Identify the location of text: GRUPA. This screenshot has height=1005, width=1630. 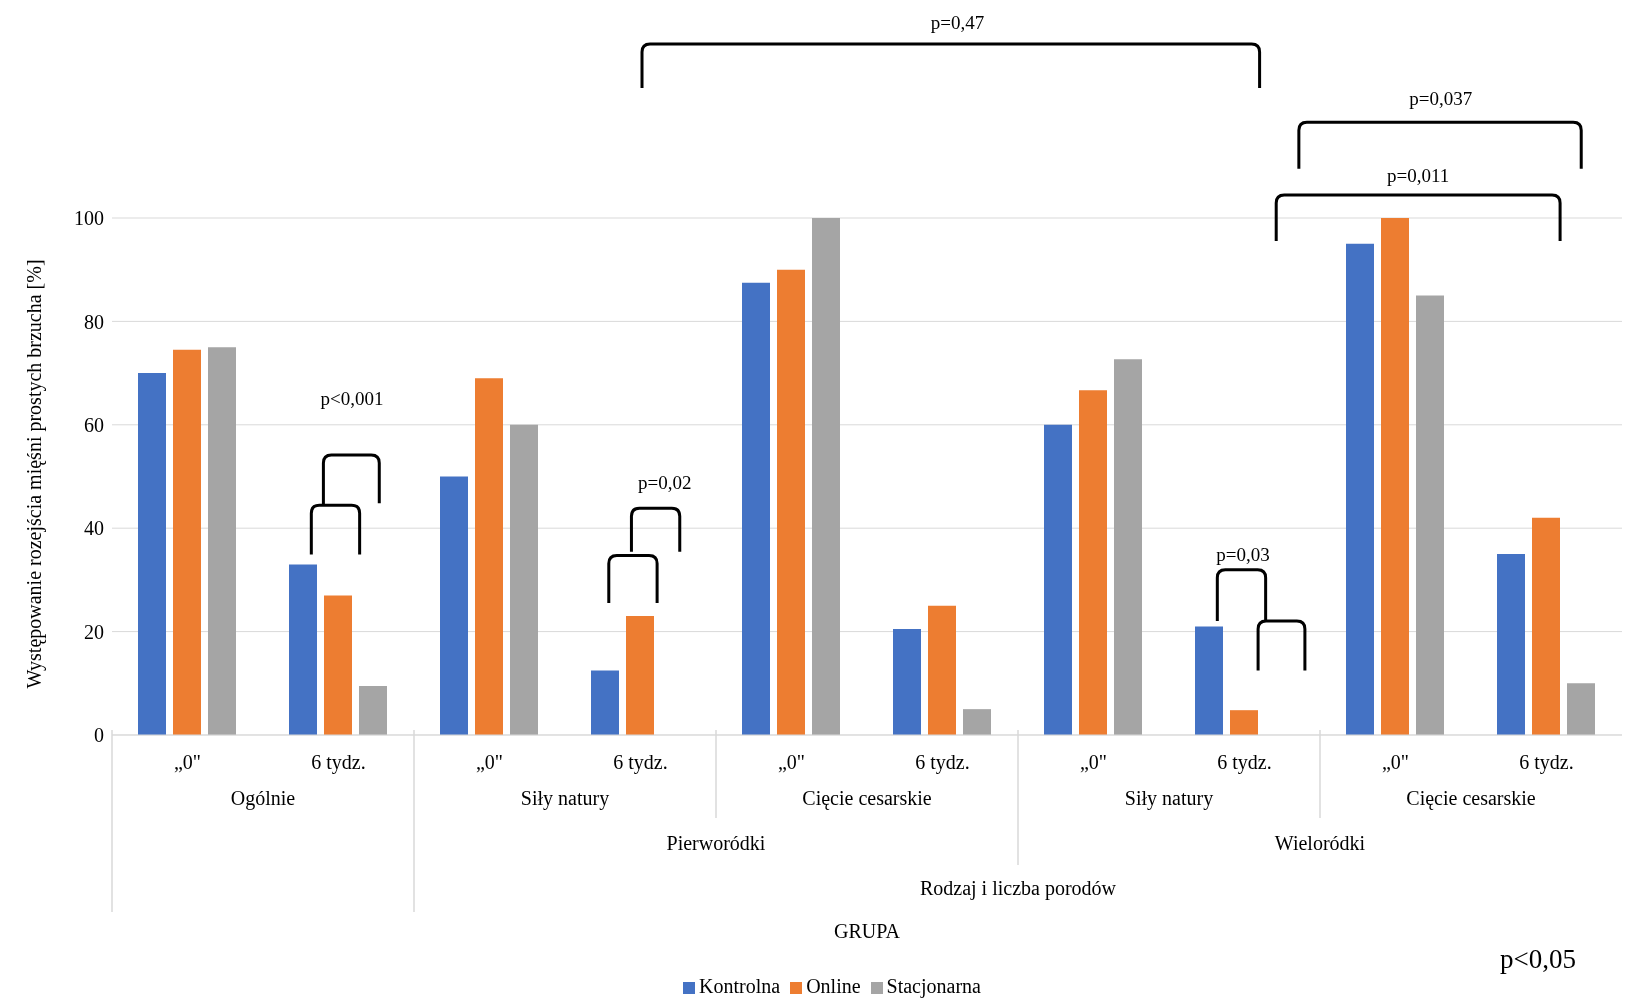
(867, 931).